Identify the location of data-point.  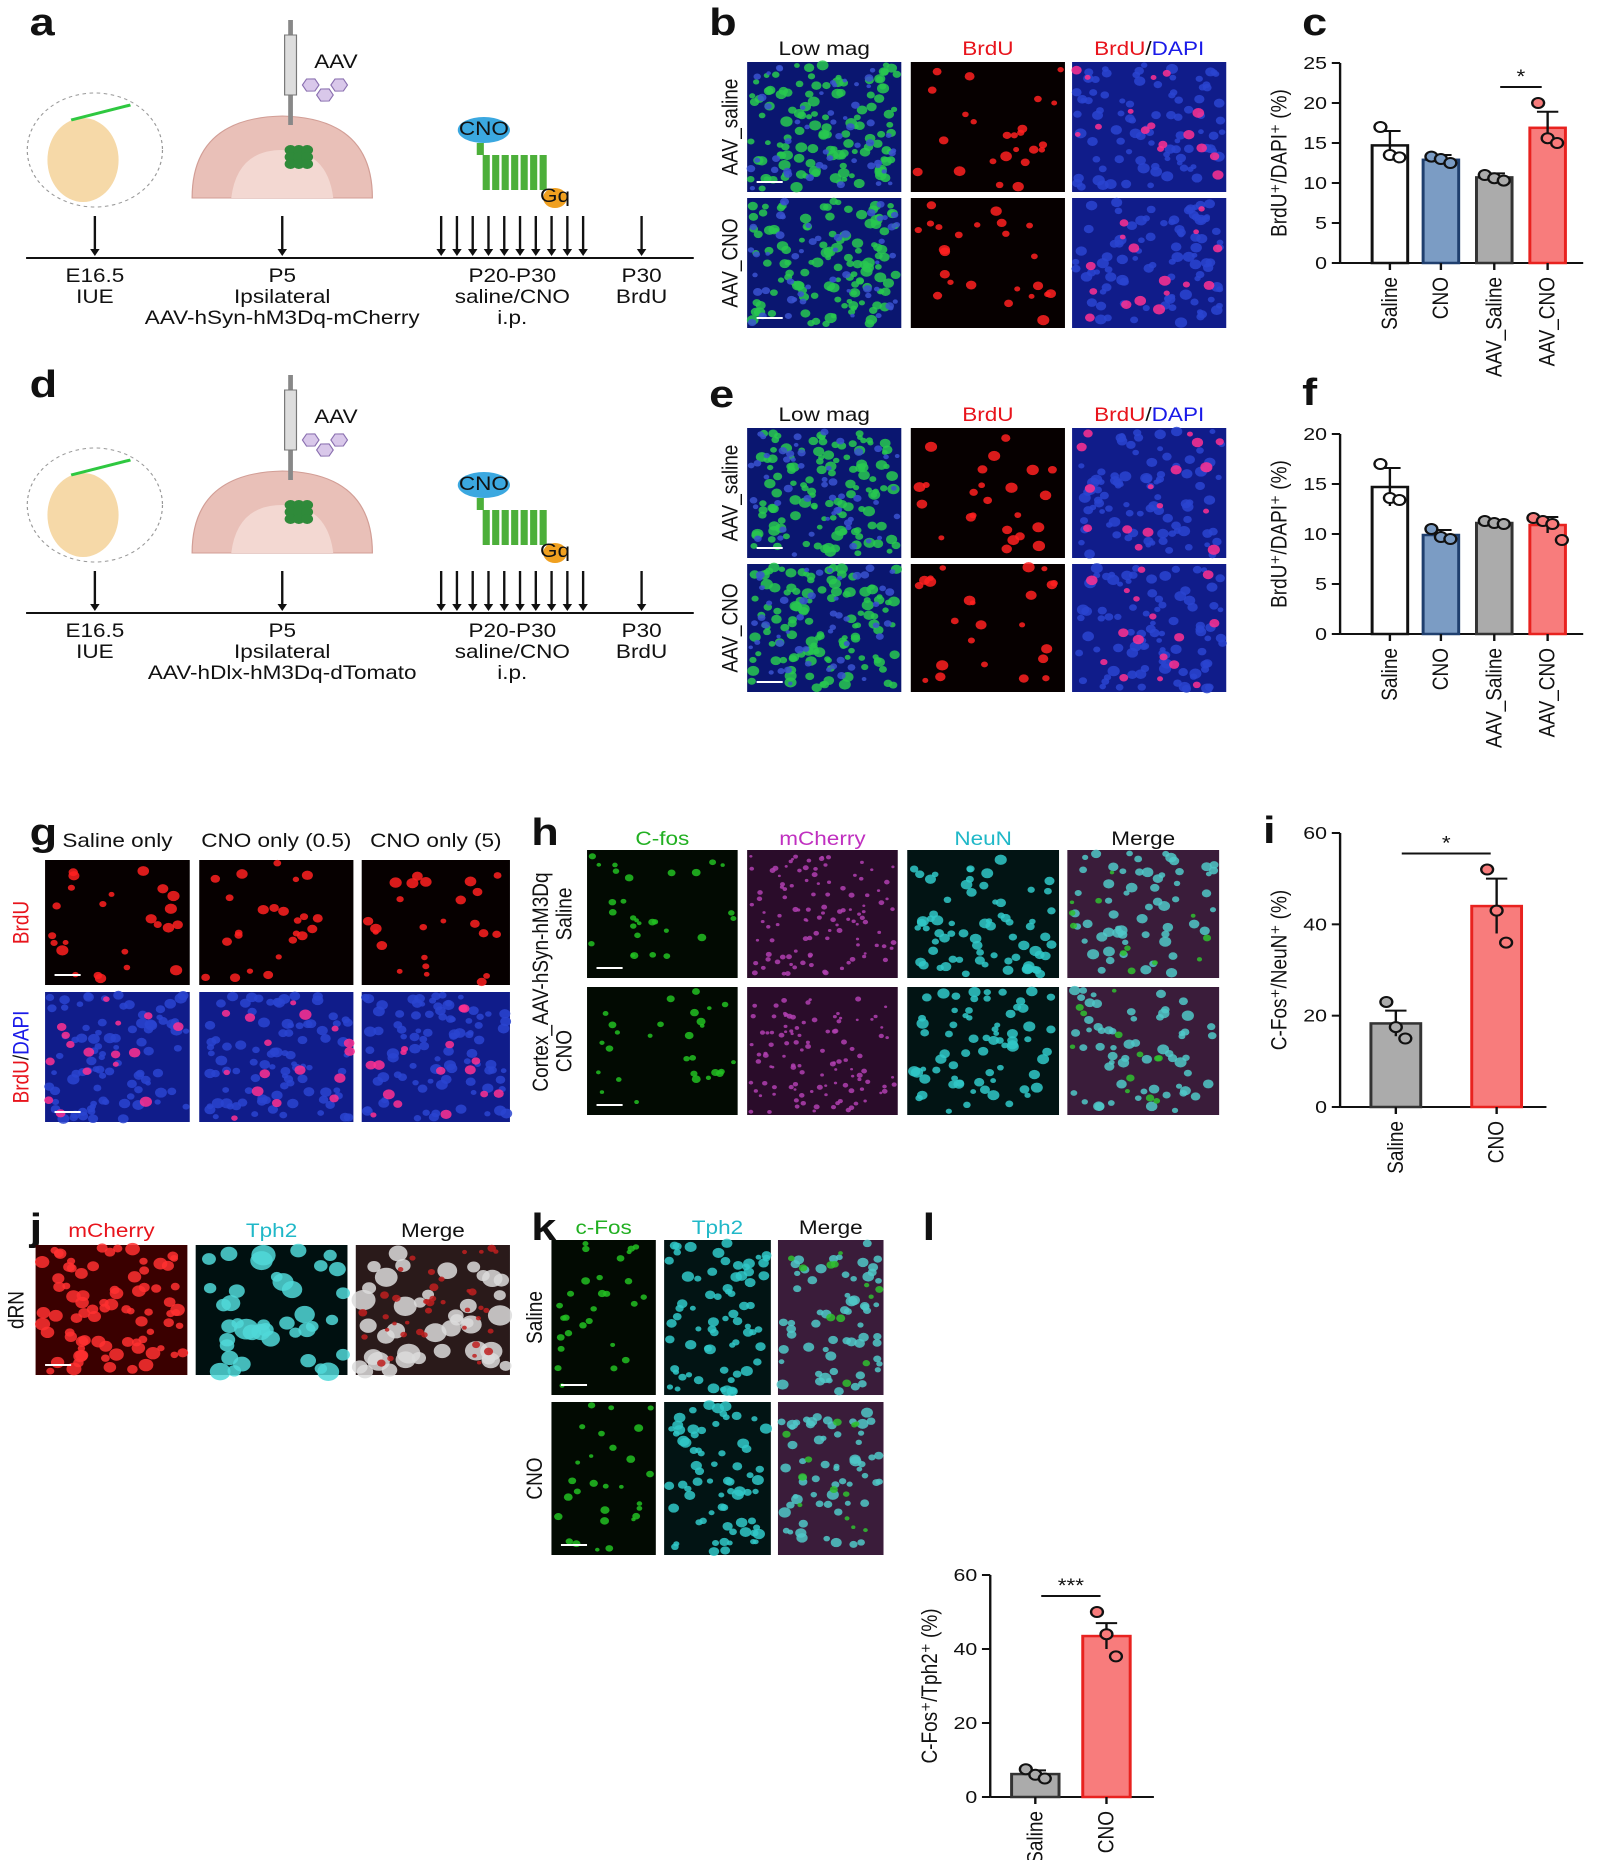
(1399, 500).